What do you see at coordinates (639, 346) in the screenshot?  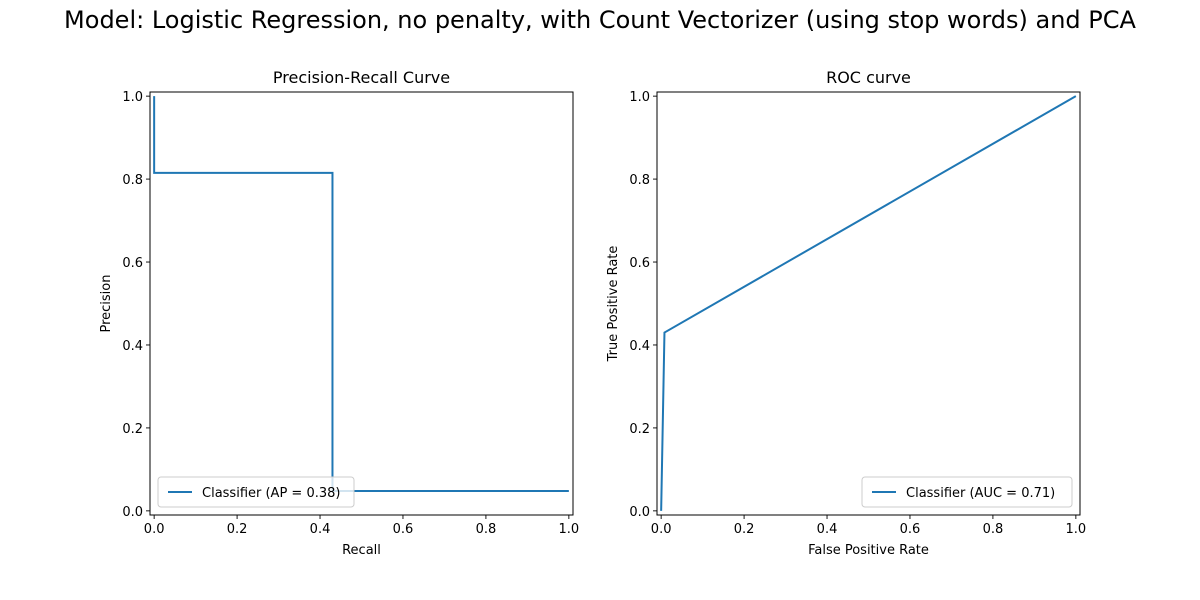 I see `plot2-y-tick-label: 0.4` at bounding box center [639, 346].